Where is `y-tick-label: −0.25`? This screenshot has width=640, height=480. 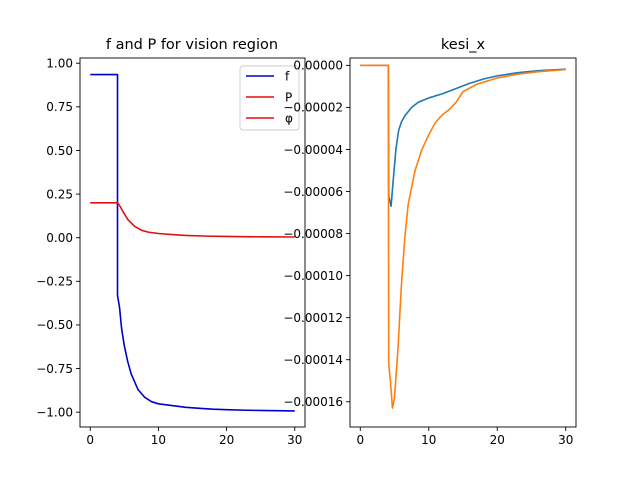 y-tick-label: −0.25 is located at coordinates (54, 282).